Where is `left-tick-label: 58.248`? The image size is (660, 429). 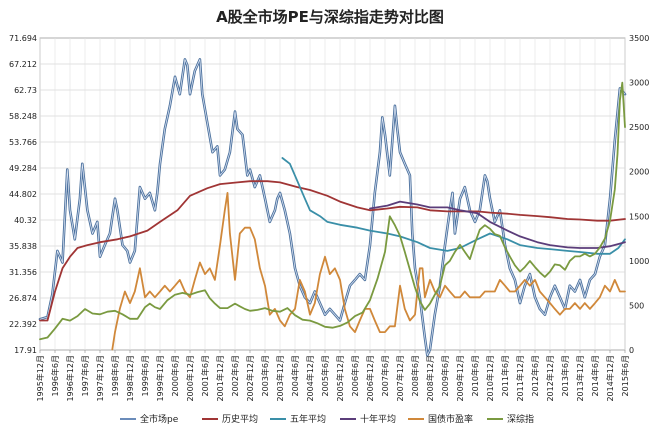
left-tick-label: 58.248 is located at coordinates (23, 116).